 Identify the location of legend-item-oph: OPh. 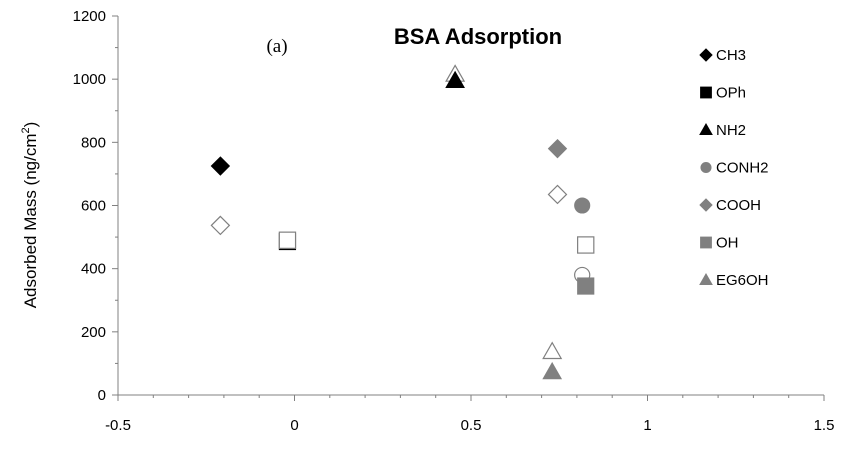
(723, 93).